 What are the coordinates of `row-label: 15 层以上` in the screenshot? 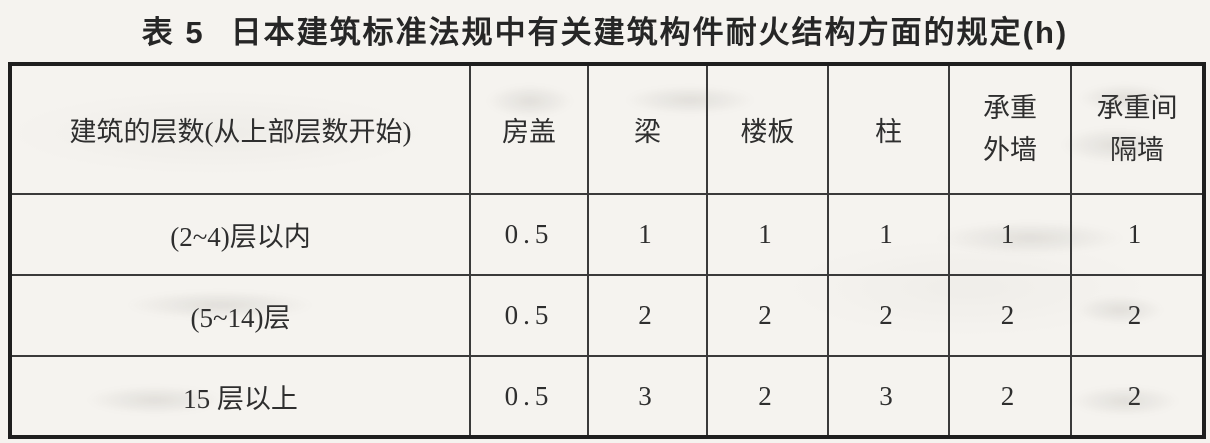 It's located at (240, 396).